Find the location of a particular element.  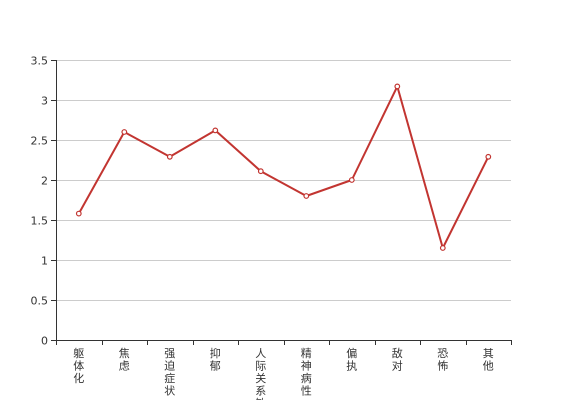

y-tick-label: 3.5 is located at coordinates (40, 61).